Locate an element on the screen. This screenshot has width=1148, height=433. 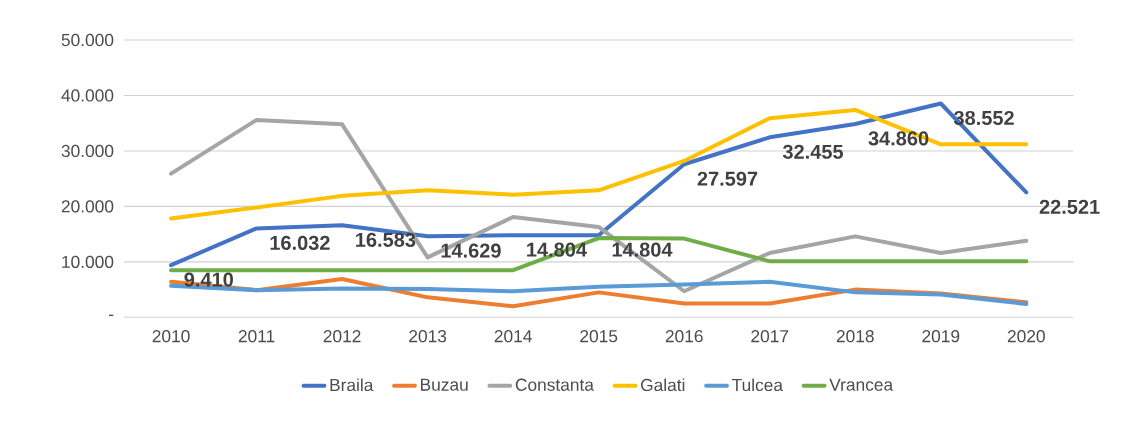
data-label: 38.552 is located at coordinates (983, 117).